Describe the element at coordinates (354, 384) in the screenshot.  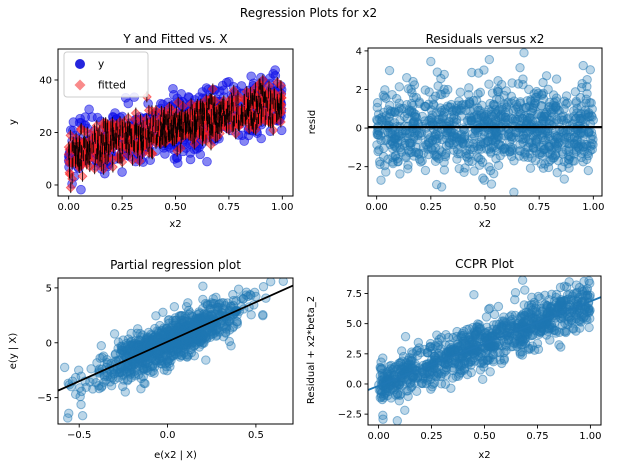
I see `y-tick-label: 0.0` at that location.